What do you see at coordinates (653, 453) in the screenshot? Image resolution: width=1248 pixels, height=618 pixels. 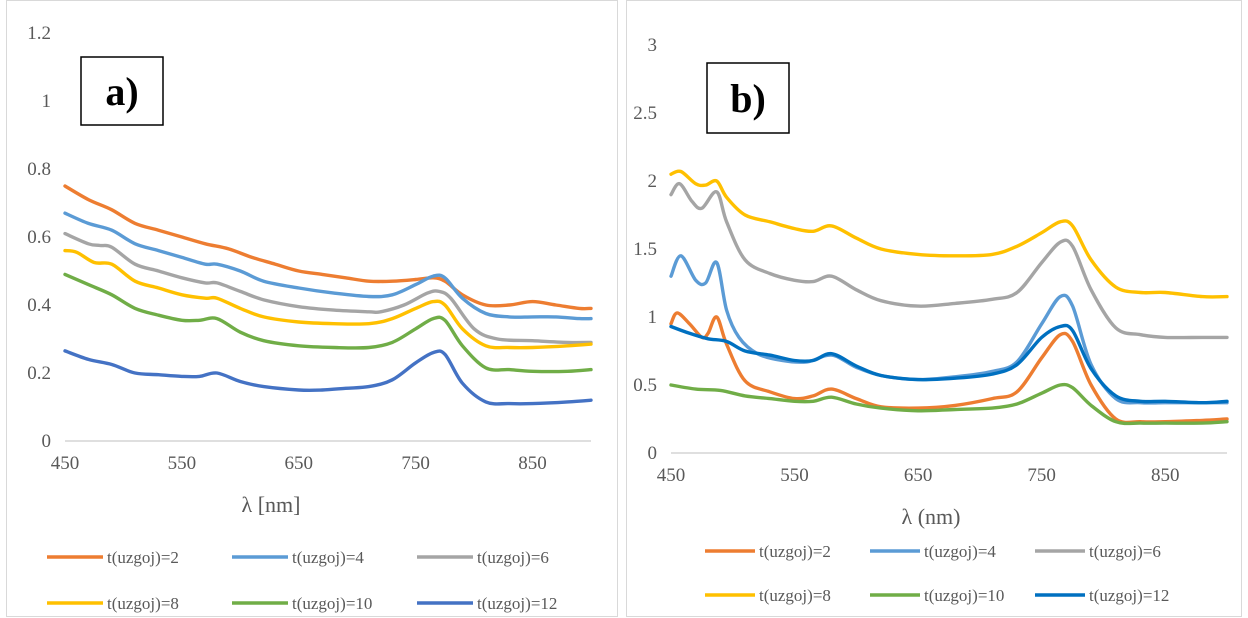 I see `y-tick-label-b: 0` at bounding box center [653, 453].